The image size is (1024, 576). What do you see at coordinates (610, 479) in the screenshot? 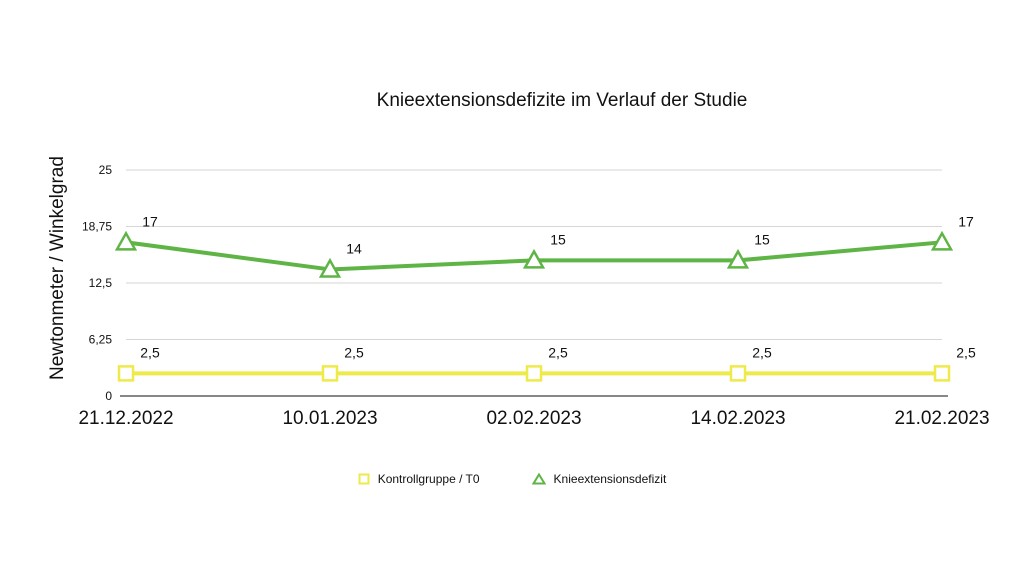
I see `legend-label-knieextensionsdefizit: Knieextensionsdefizit` at bounding box center [610, 479].